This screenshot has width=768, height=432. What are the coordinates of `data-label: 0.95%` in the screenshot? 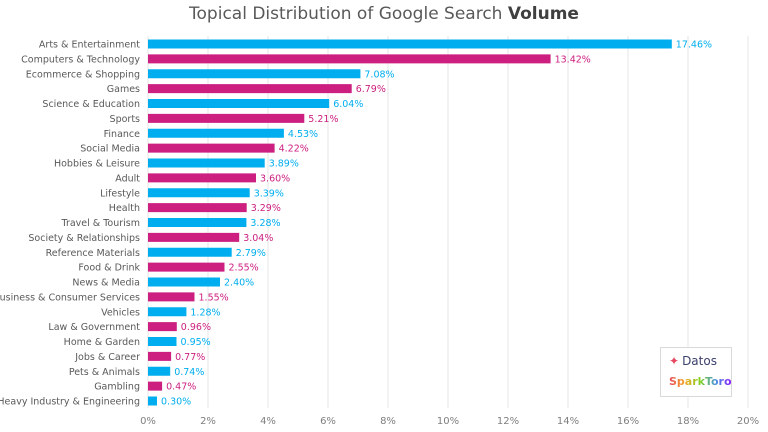 It's located at (196, 342).